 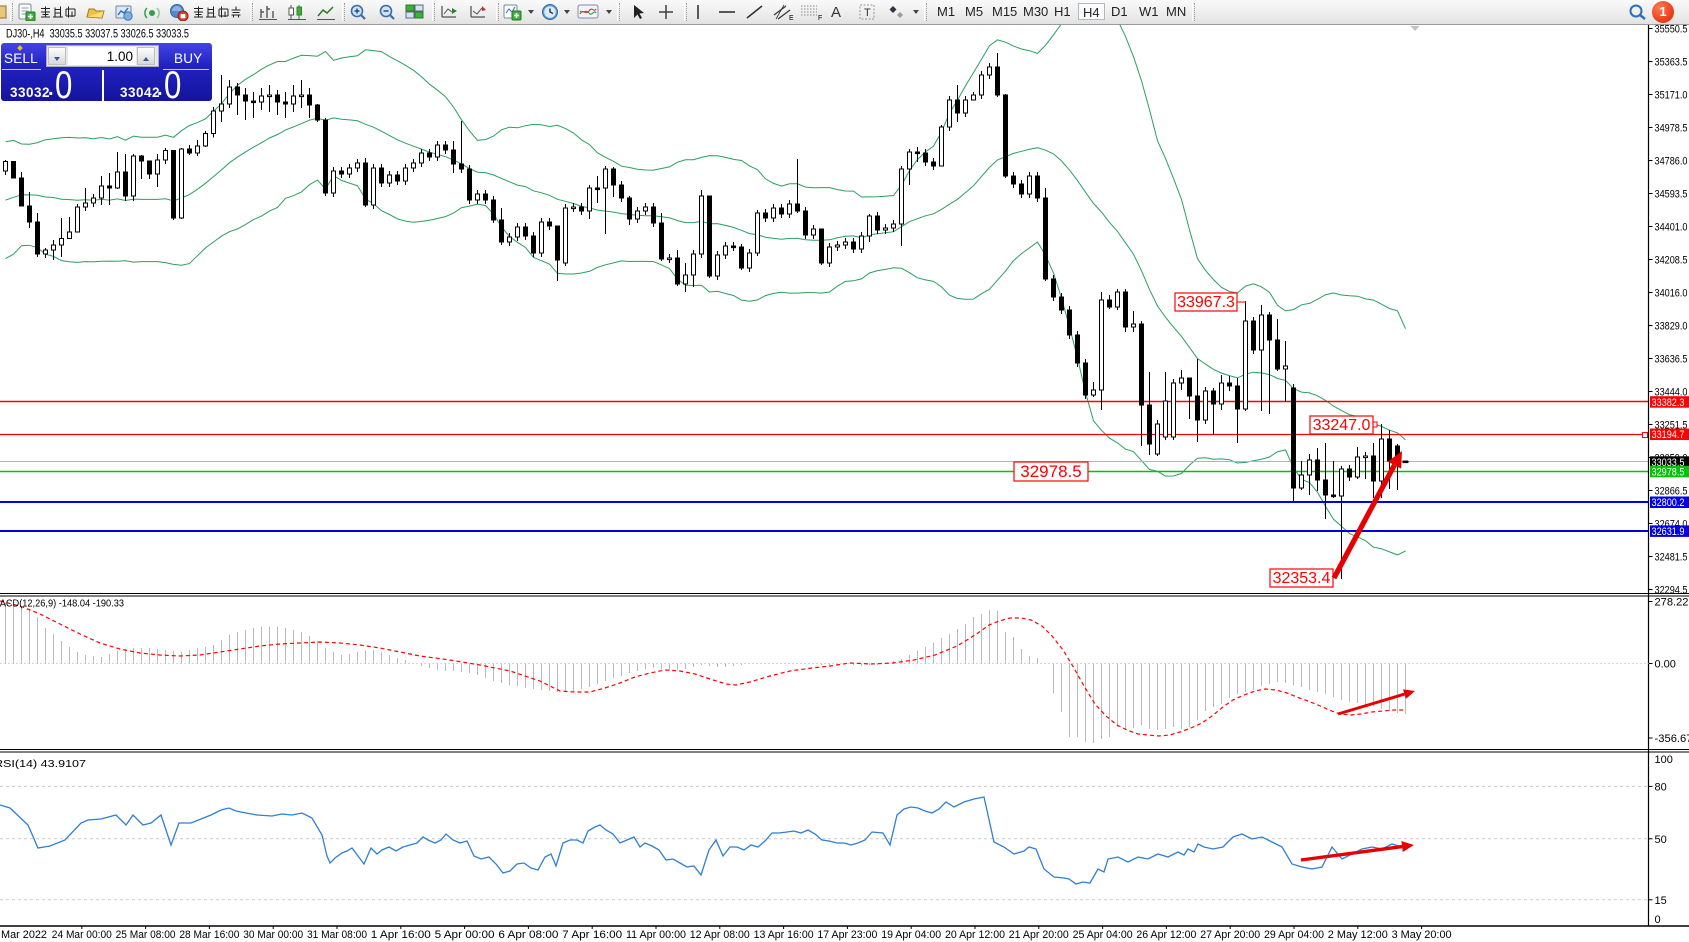 What do you see at coordinates (401, 935) in the screenshot?
I see `svg-text: 1 Apr 16:00` at bounding box center [401, 935].